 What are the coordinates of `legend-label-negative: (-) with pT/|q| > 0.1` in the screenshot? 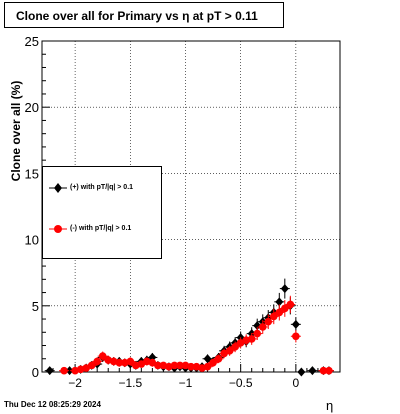 It's located at (101, 228).